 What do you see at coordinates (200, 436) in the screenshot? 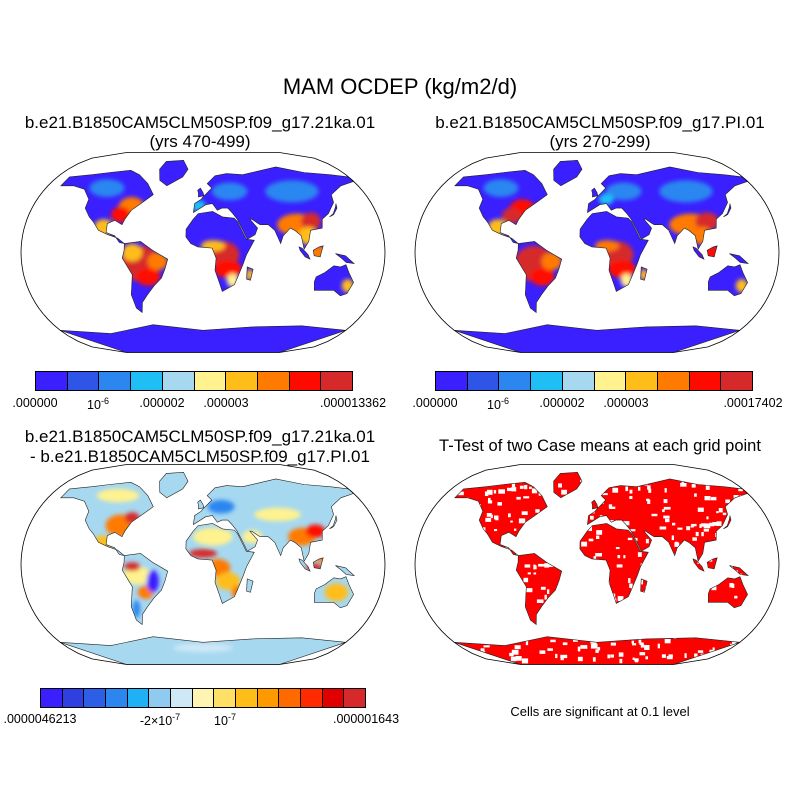
I see `panel3-title: b.e21.B1850CAM5CLM50SP.f09_g17.21ka.01` at bounding box center [200, 436].